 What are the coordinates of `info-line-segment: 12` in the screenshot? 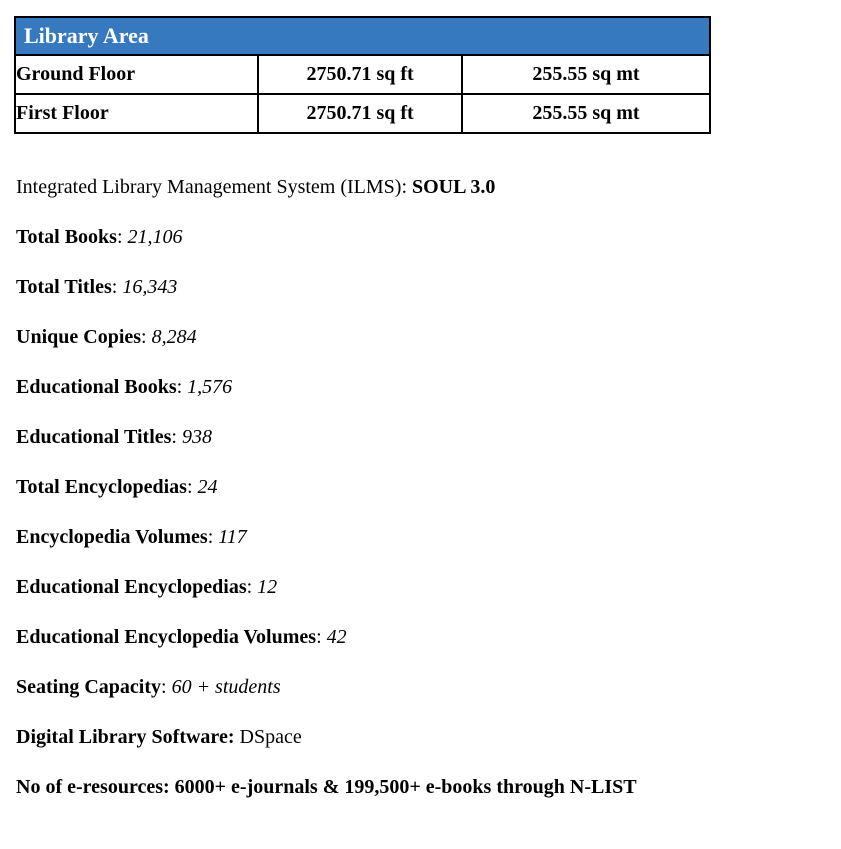 It's located at (267, 587).